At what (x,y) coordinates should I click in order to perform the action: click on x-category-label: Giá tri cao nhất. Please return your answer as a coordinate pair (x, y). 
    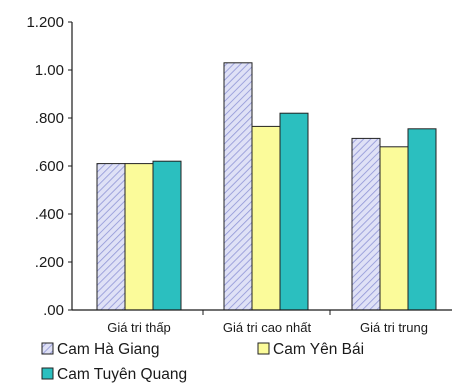
    Looking at the image, I should click on (267, 327).